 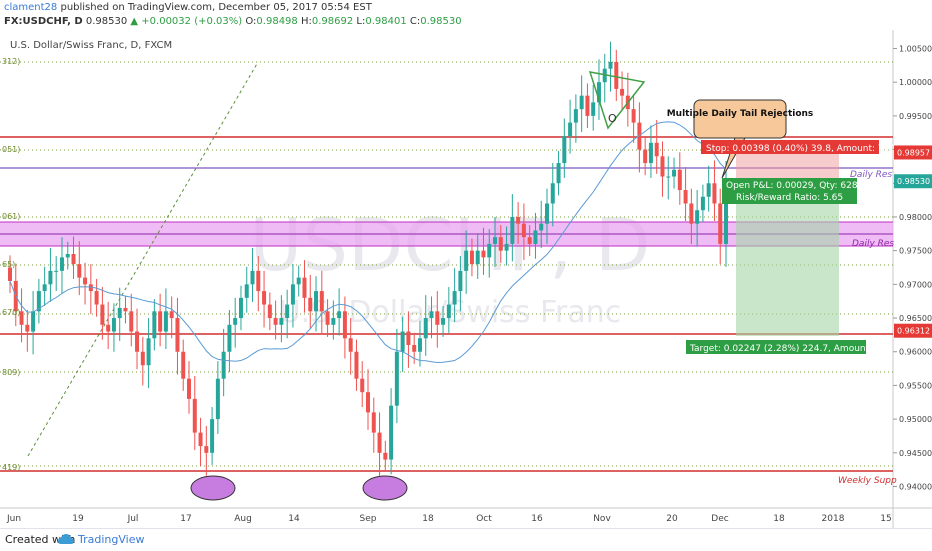 I want to click on x-tick-label: Jul, so click(x=133, y=519).